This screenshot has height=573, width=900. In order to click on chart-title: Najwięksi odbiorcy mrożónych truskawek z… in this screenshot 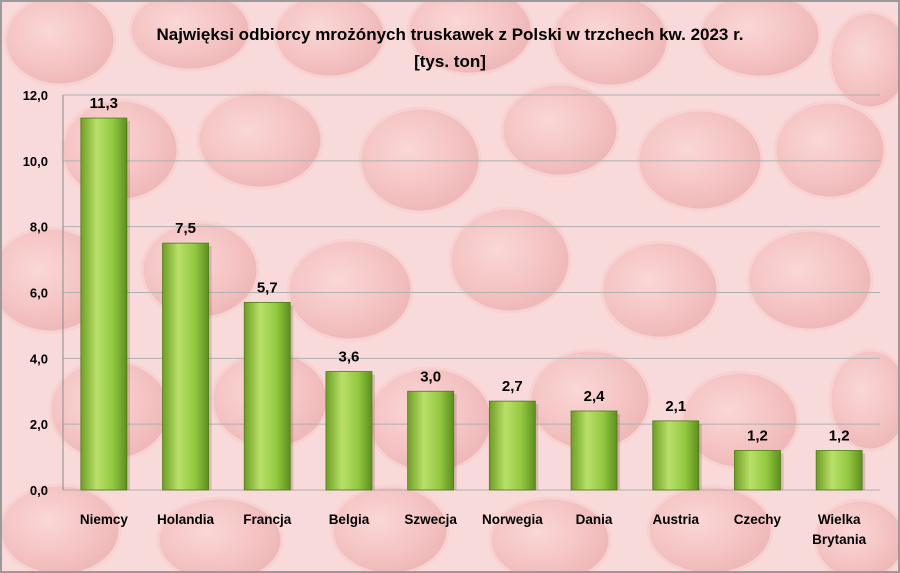, I will do `click(449, 34)`.